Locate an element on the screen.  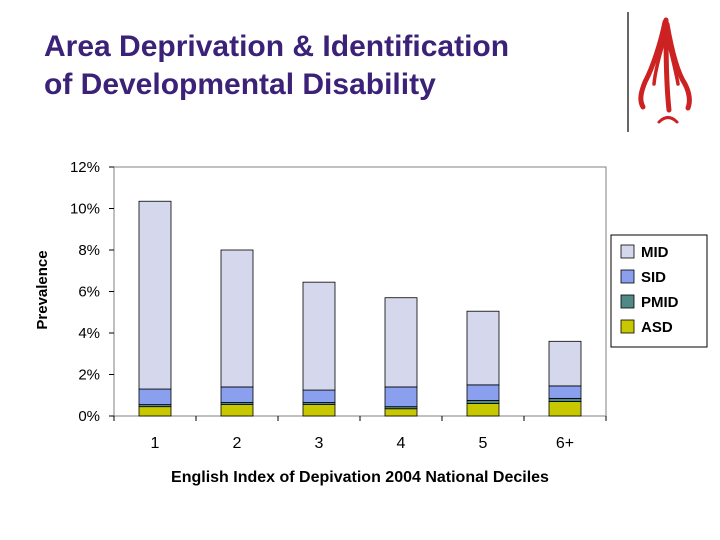
y-tick-label: 4% is located at coordinates (89, 333).